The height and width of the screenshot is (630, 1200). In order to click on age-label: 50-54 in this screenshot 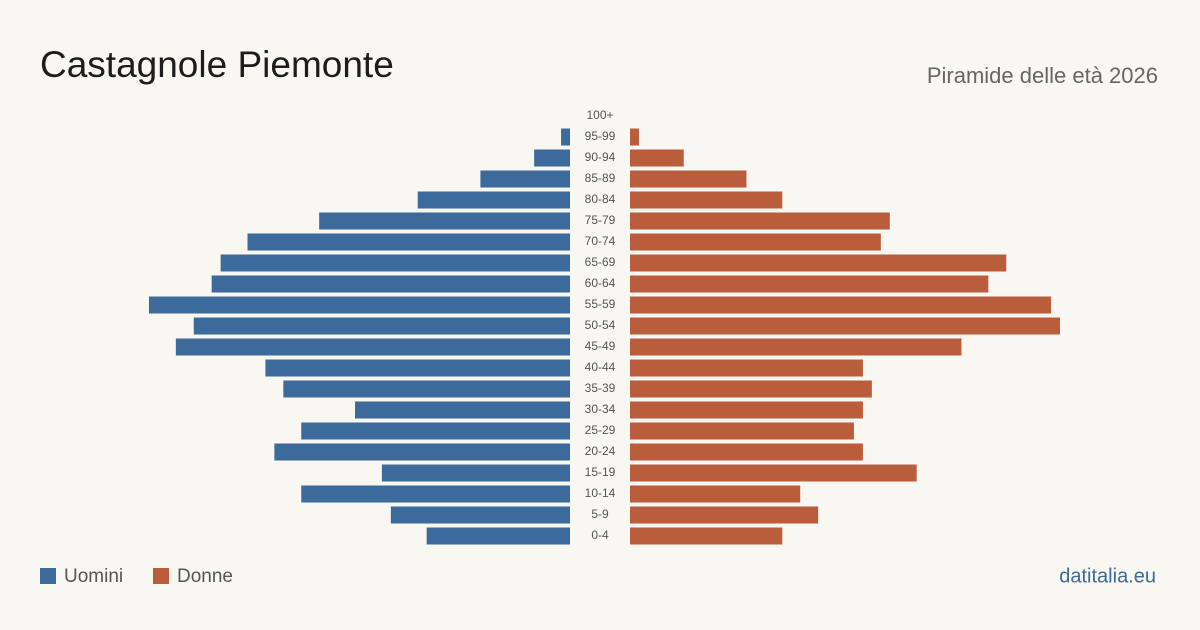, I will do `click(600, 325)`.